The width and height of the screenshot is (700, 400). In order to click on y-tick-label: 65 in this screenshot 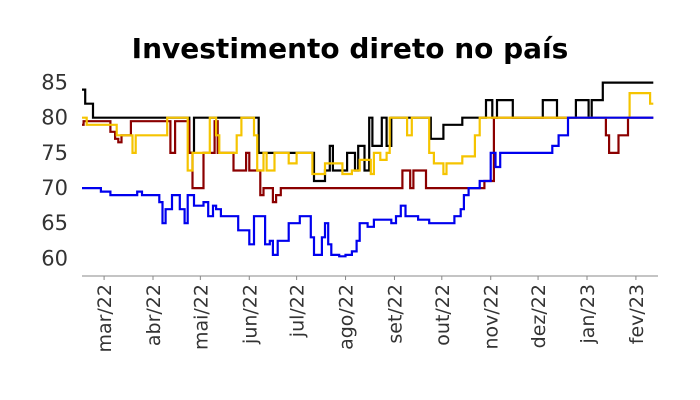, I will do `click(54, 223)`.